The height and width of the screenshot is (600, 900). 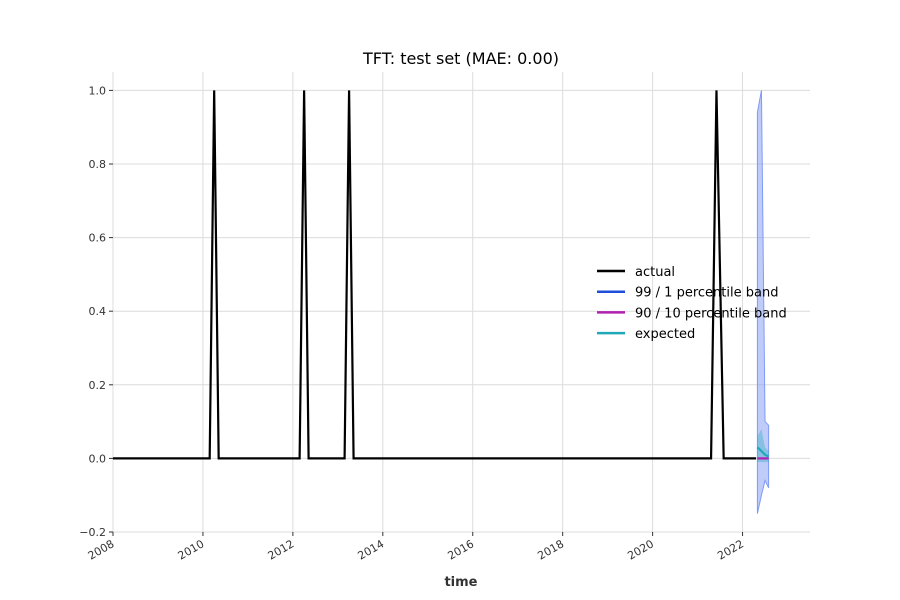 I want to click on x-tick-label: 2020, so click(x=640, y=549).